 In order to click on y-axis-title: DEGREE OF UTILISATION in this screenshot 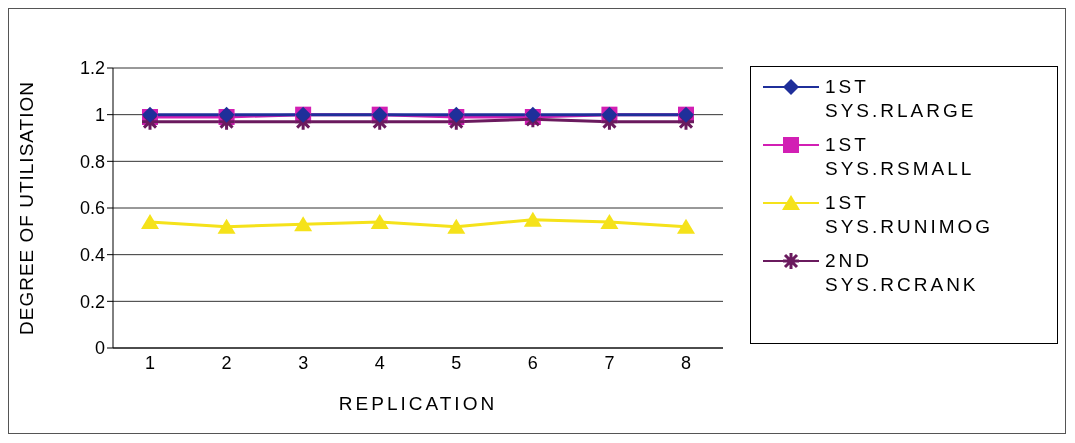, I will do `click(26, 208)`.